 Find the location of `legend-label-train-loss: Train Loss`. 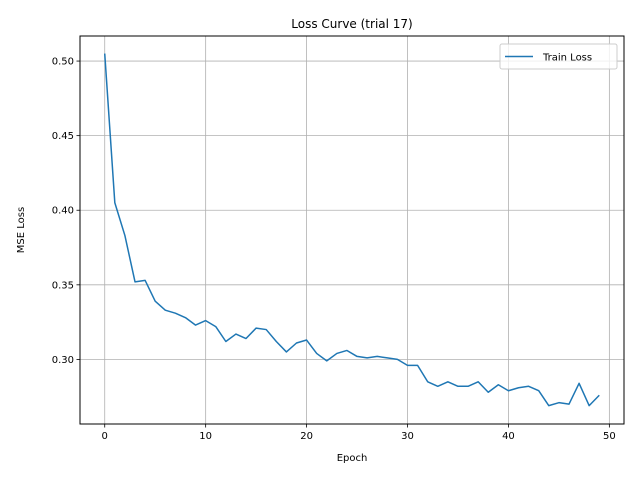

legend-label-train-loss: Train Loss is located at coordinates (567, 58).